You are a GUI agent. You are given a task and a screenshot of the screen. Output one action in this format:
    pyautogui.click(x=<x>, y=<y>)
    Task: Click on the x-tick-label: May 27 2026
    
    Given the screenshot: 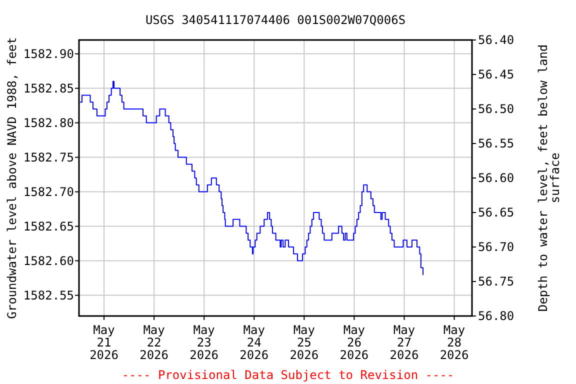 What is the action you would take?
    pyautogui.click(x=404, y=342)
    